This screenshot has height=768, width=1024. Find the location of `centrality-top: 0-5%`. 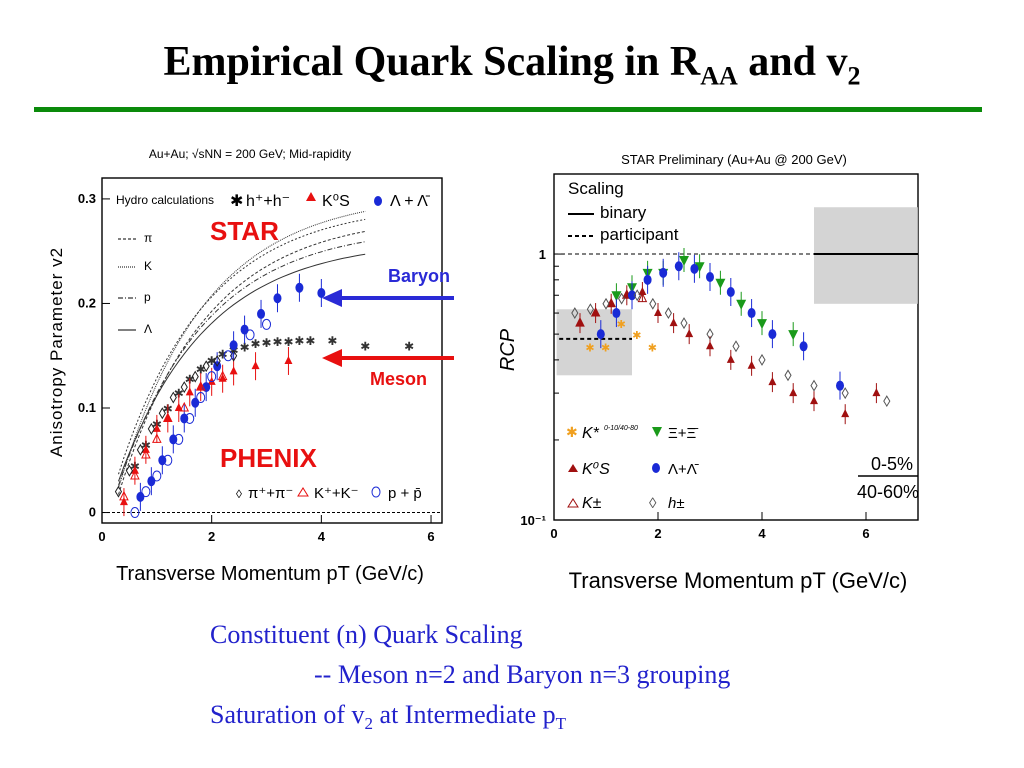

centrality-top: 0-5% is located at coordinates (892, 464).